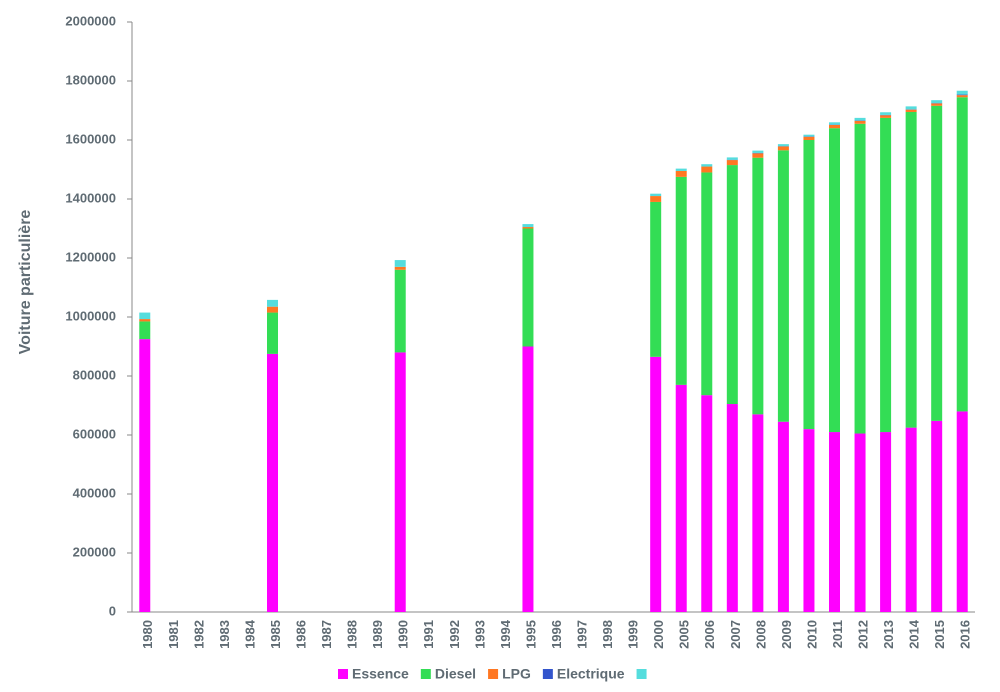 The width and height of the screenshot is (1000, 692). I want to click on y-tick-label: 600000, so click(94, 433).